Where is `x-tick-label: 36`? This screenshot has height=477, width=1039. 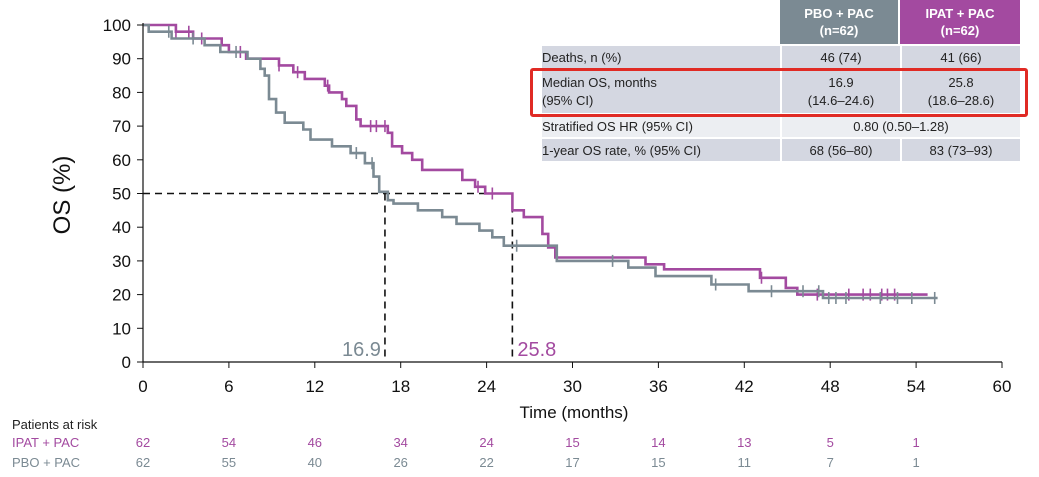 x-tick-label: 36 is located at coordinates (658, 386).